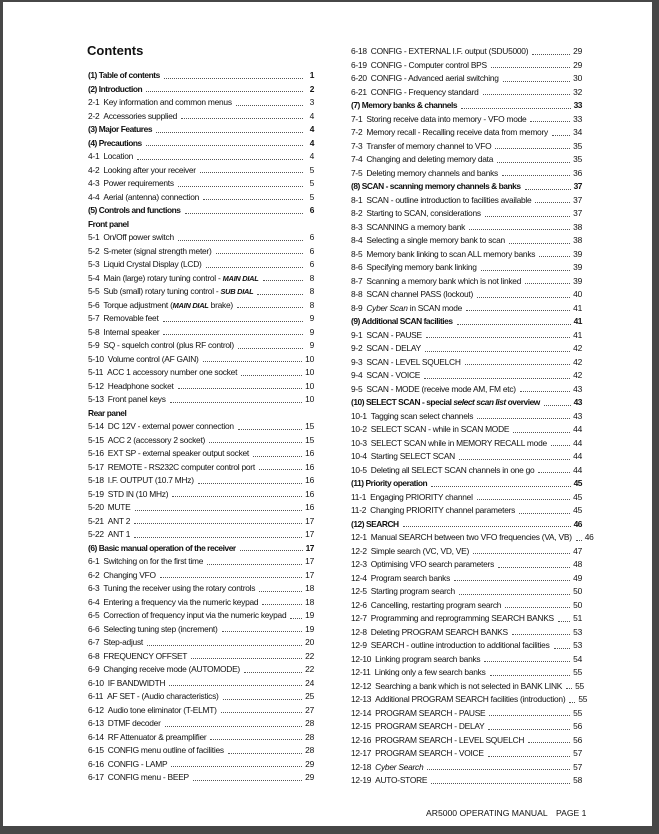 The width and height of the screenshot is (659, 834). Describe the element at coordinates (466, 309) in the screenshot. I see `toc-entry: 8-9 Cyber Scan in SCAN mode 41` at that location.